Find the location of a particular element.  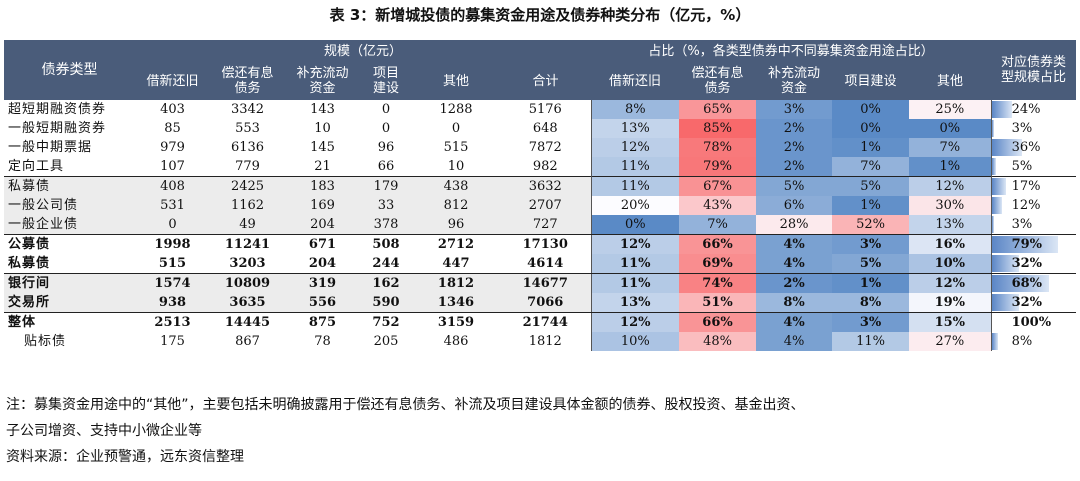

note-line-2: 子公司增资、支持中小微企业等 is located at coordinates (104, 431).